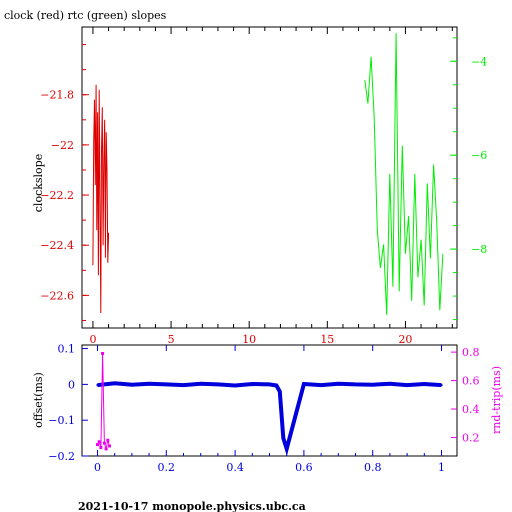 The height and width of the screenshot is (512, 512). Describe the element at coordinates (61, 456) in the screenshot. I see `bottom-y-tick-label: −0.2` at that location.